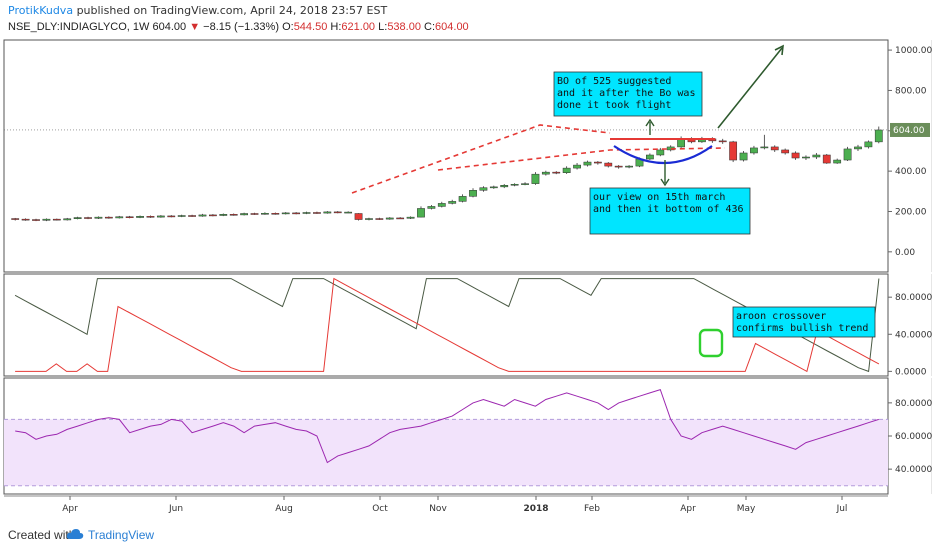 The image size is (932, 550). Describe the element at coordinates (41, 10) in the screenshot. I see `author-link: ProtikKudva` at that location.